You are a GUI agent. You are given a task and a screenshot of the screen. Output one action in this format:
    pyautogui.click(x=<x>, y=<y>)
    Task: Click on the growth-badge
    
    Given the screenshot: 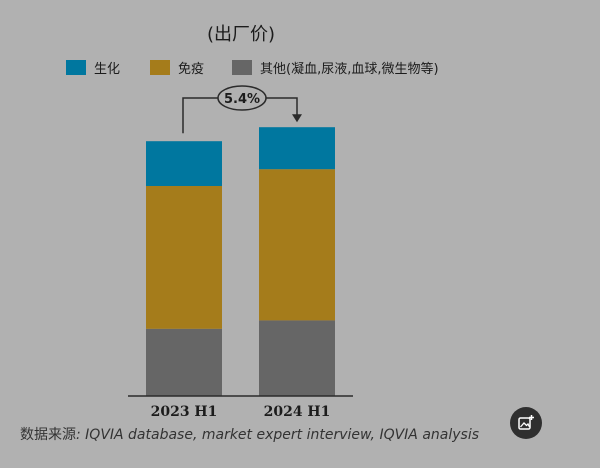 What is the action you would take?
    pyautogui.click(x=242, y=98)
    